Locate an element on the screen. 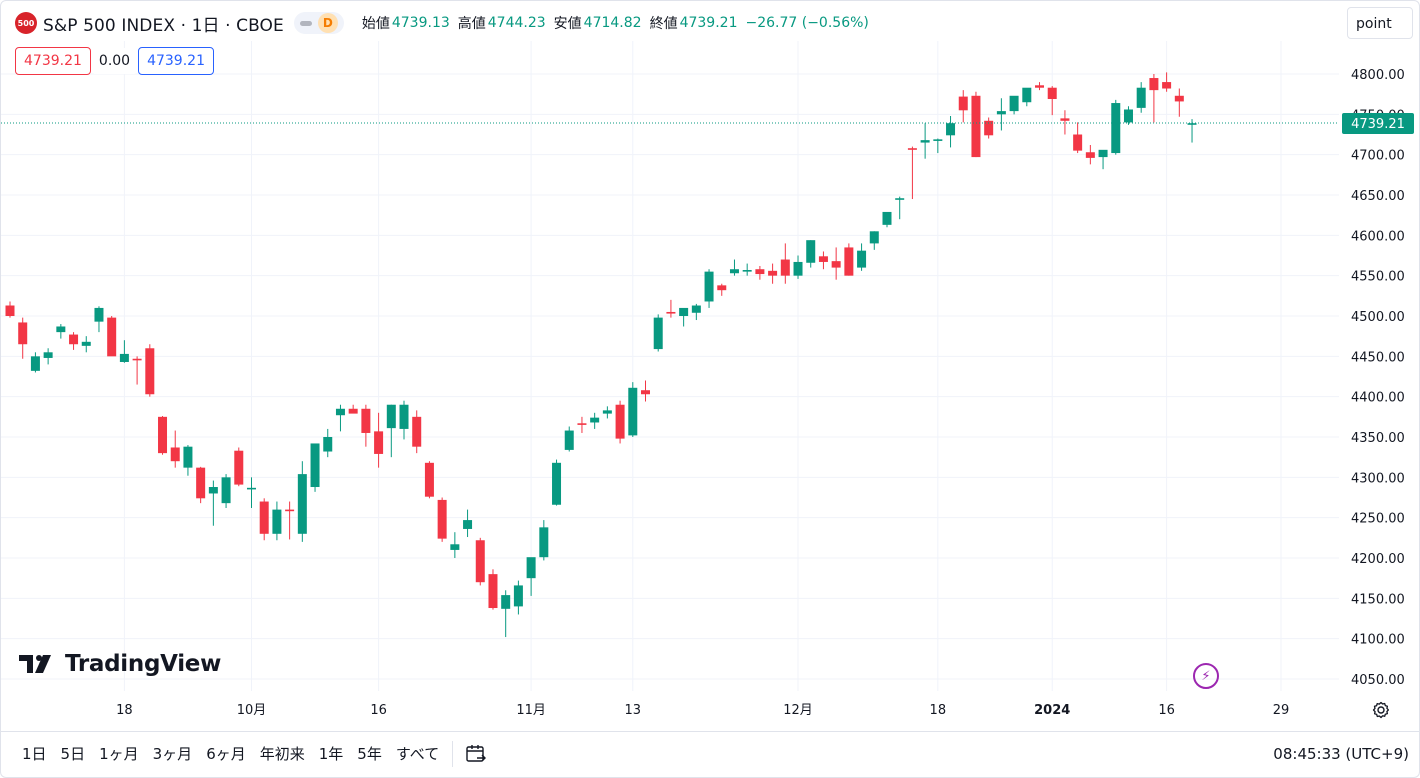 The height and width of the screenshot is (778, 1420). period-ytd: 年初来 is located at coordinates (282, 754).